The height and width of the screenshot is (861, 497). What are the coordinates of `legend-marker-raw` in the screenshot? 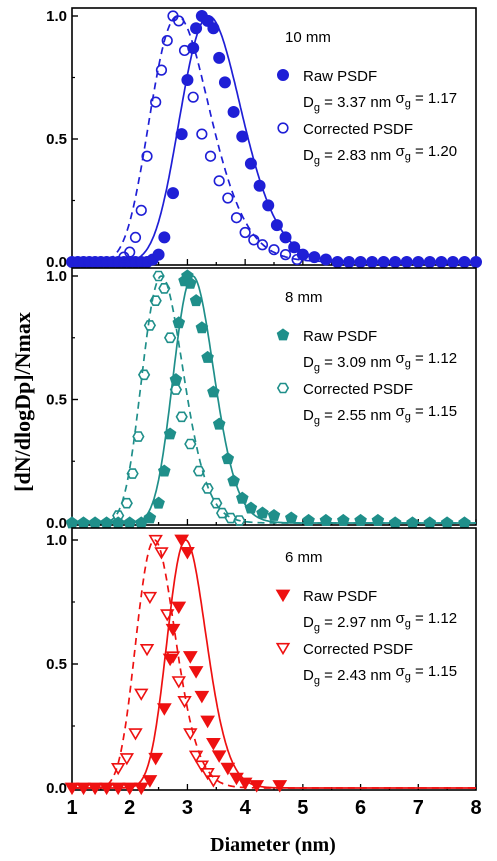 It's located at (283, 596).